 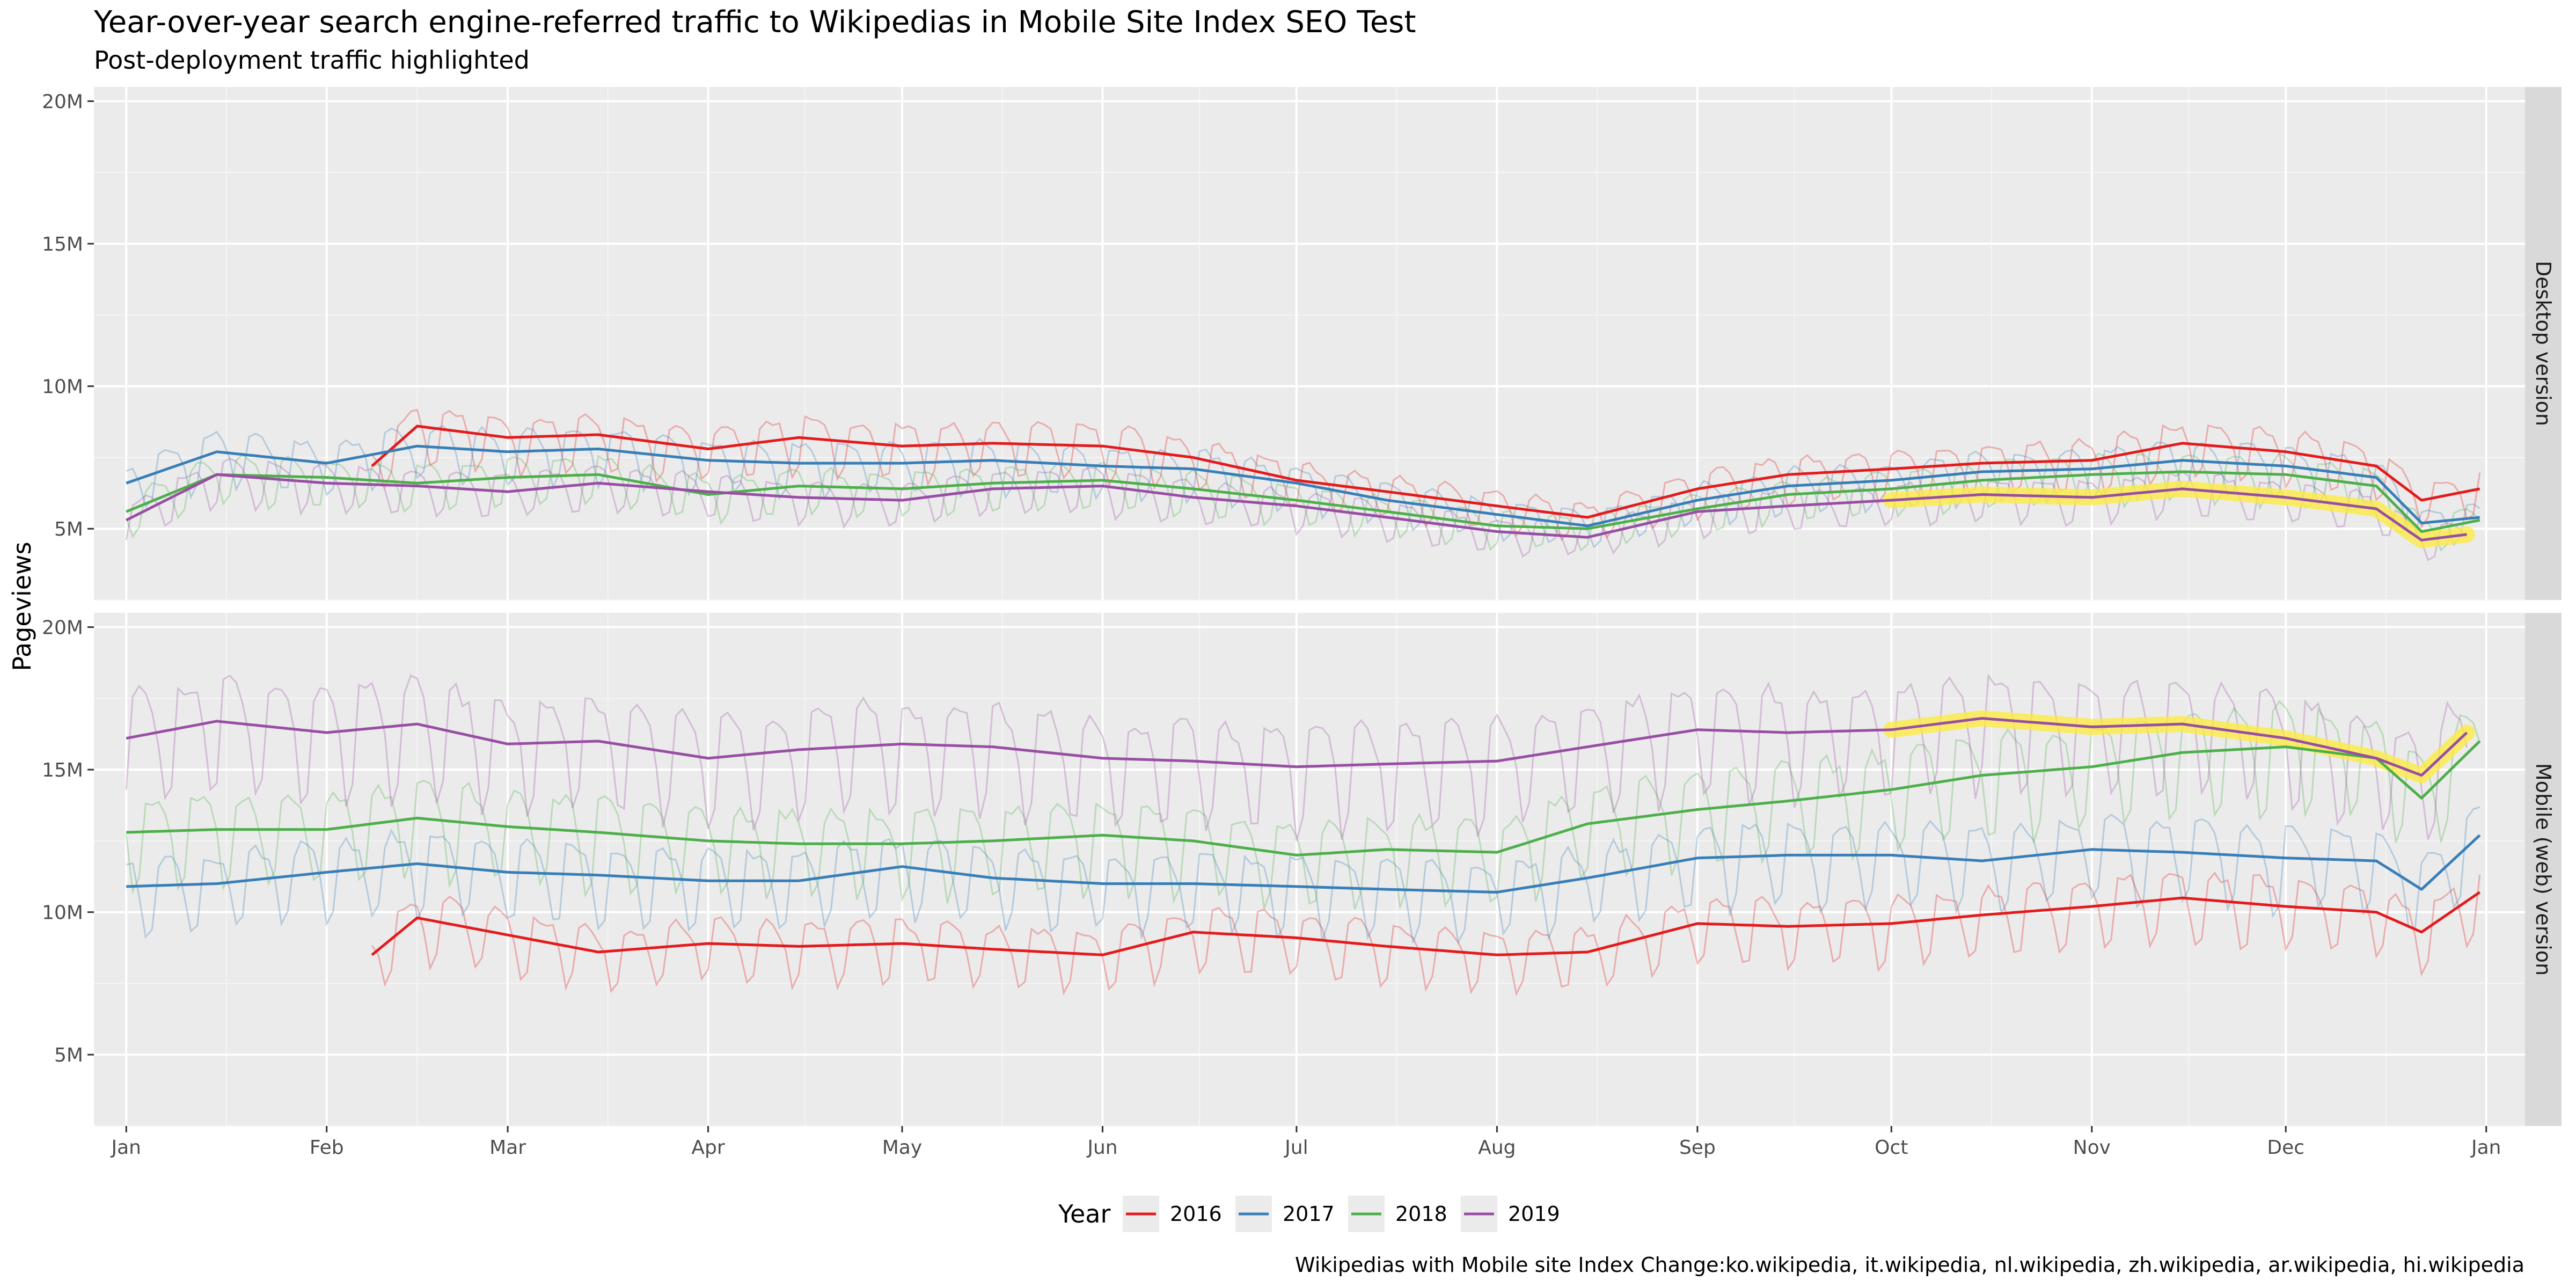 I want to click on daily-line-2017, so click(x=1303, y=875).